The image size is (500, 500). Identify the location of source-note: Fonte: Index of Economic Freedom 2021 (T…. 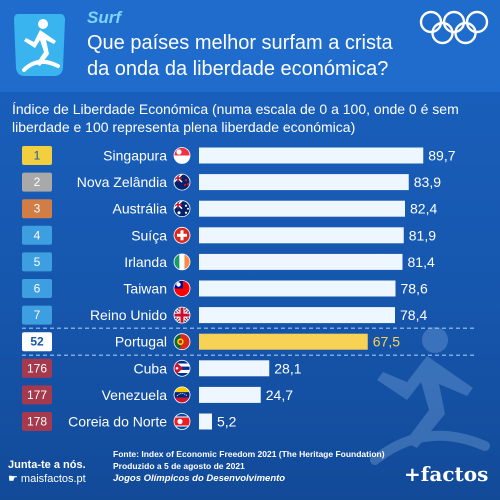
(263, 460).